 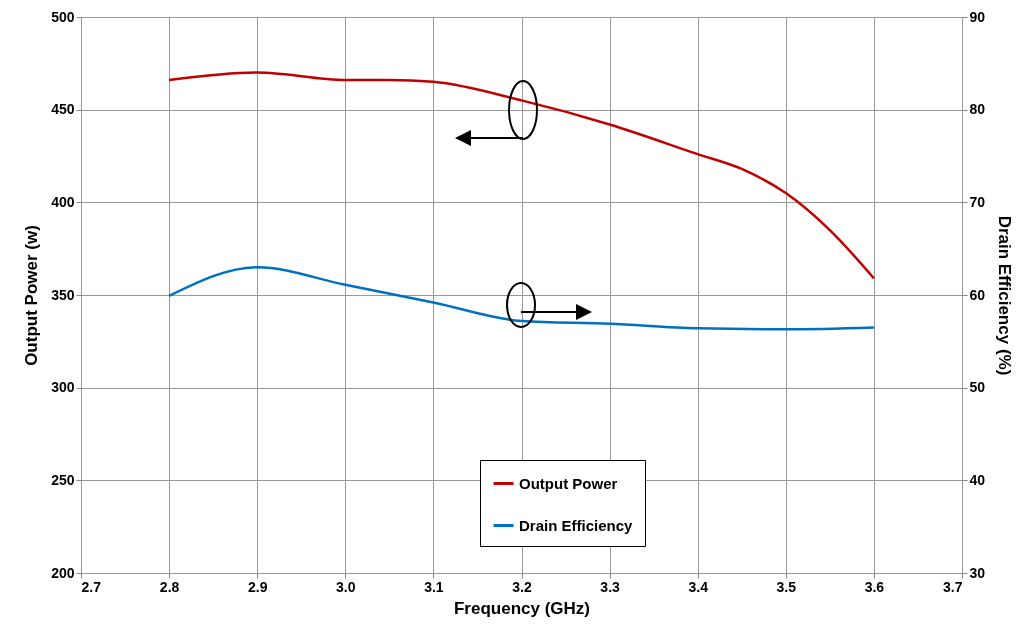 What do you see at coordinates (63, 479) in the screenshot?
I see `y-tick-label: 250` at bounding box center [63, 479].